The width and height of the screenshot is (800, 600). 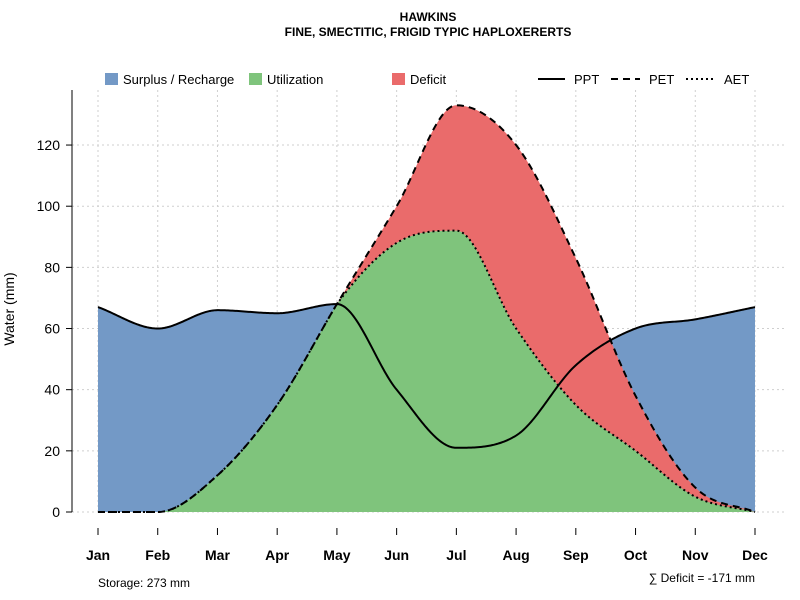 I want to click on storage-note: Storage: 273 mm, so click(x=144, y=583).